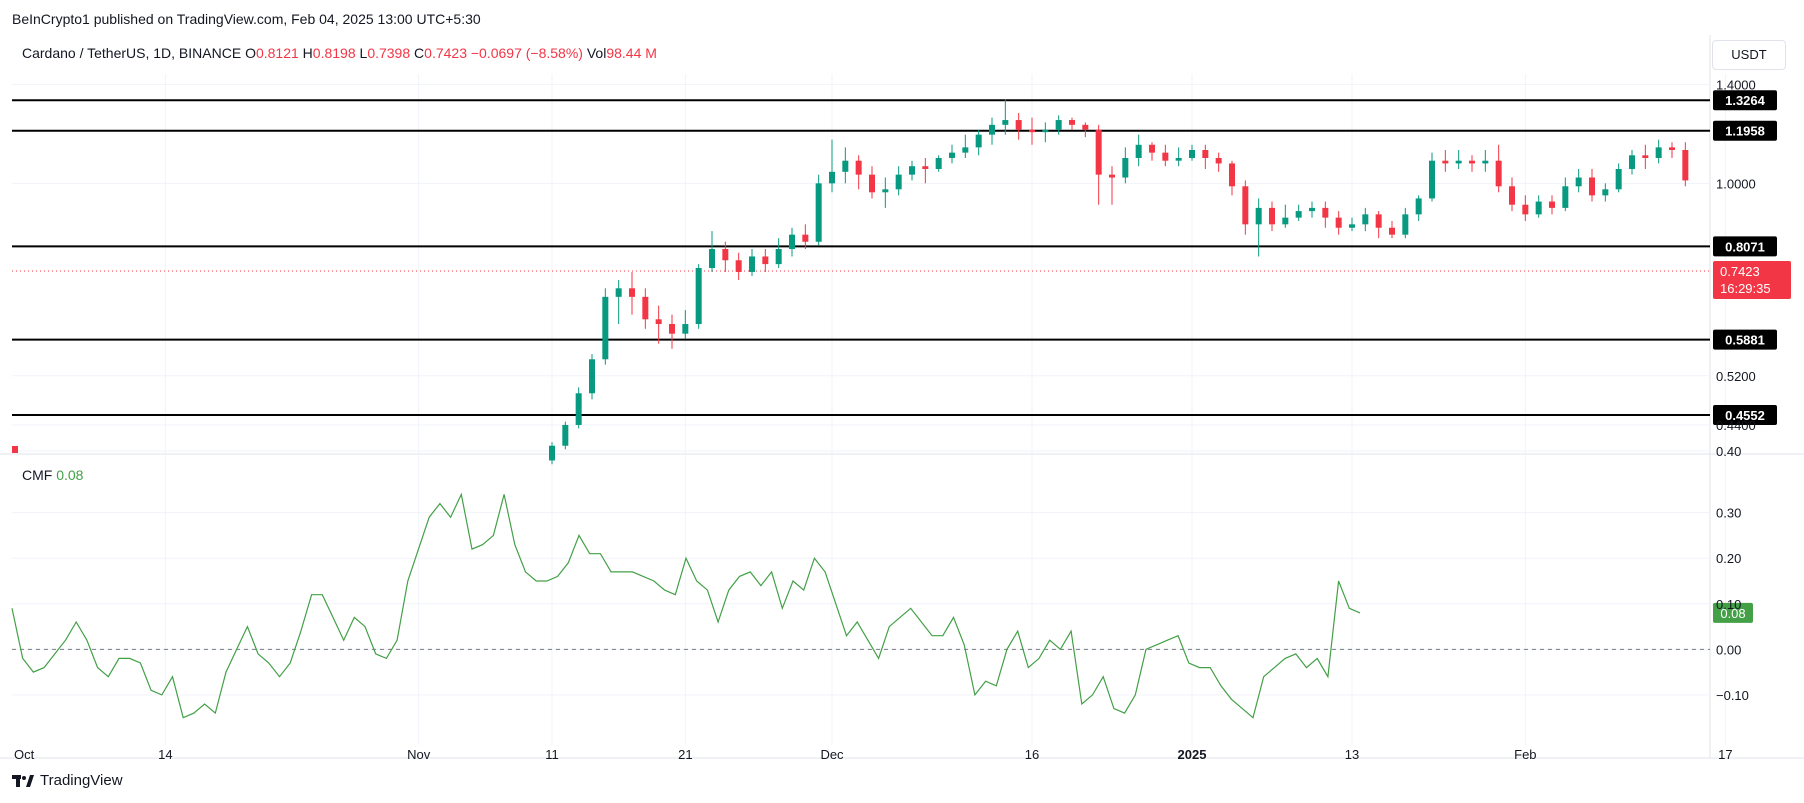 The width and height of the screenshot is (1804, 803). Describe the element at coordinates (24, 754) in the screenshot. I see `time-tick-label: Oct` at that location.